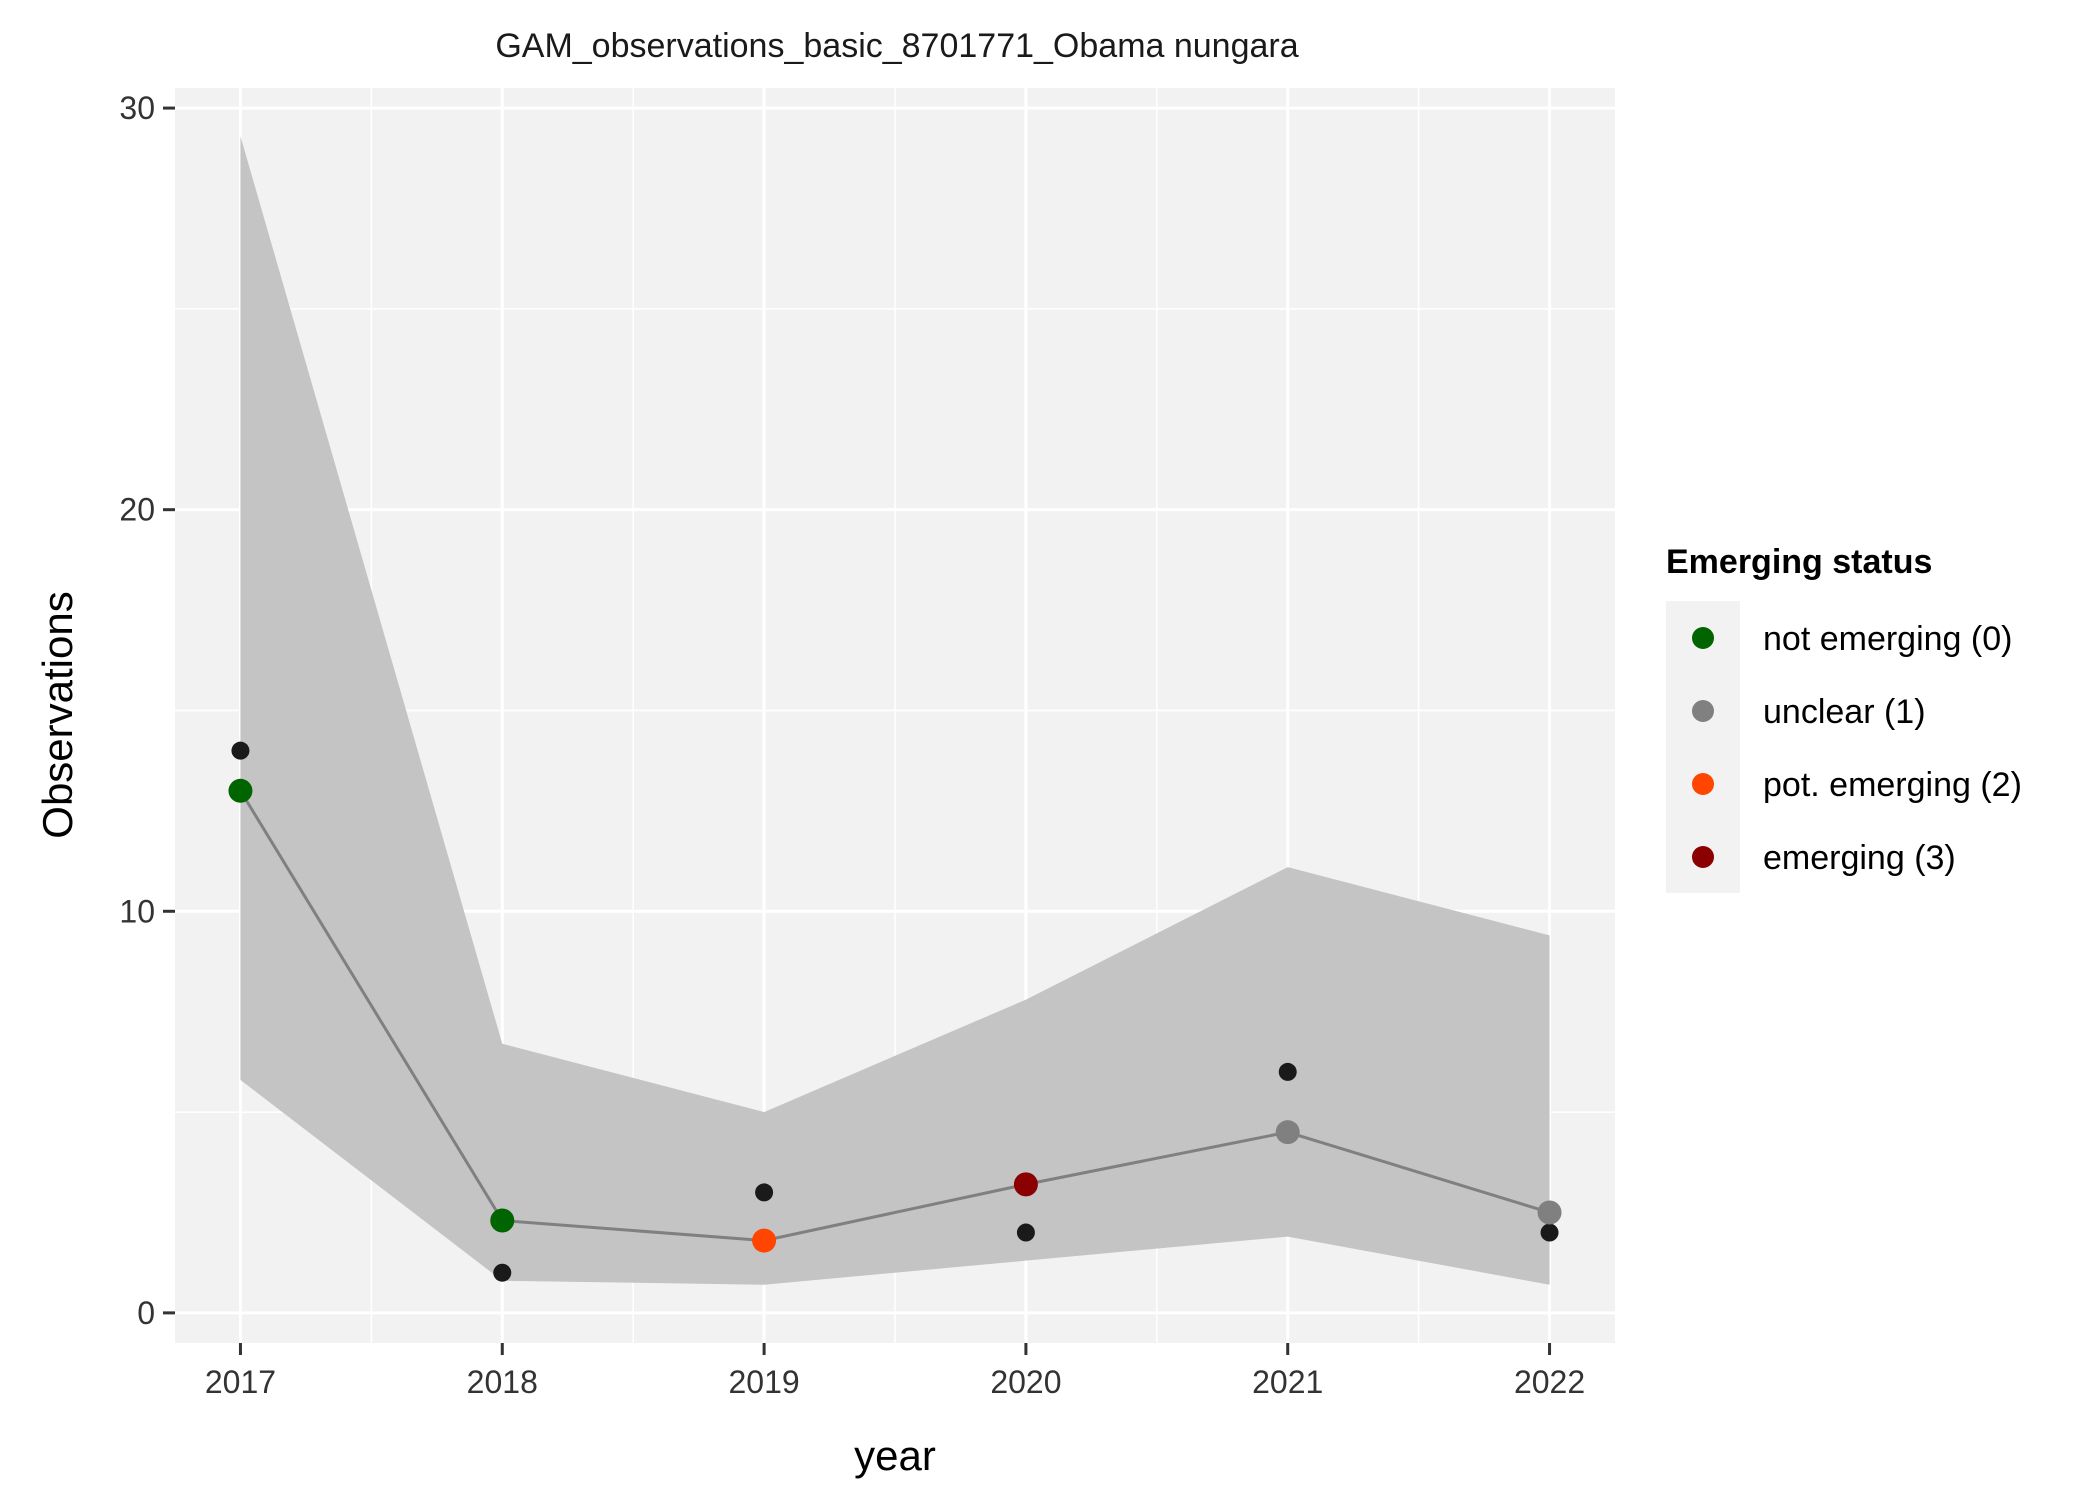 The width and height of the screenshot is (2100, 1499). I want to click on x-axis-title: year, so click(895, 1455).